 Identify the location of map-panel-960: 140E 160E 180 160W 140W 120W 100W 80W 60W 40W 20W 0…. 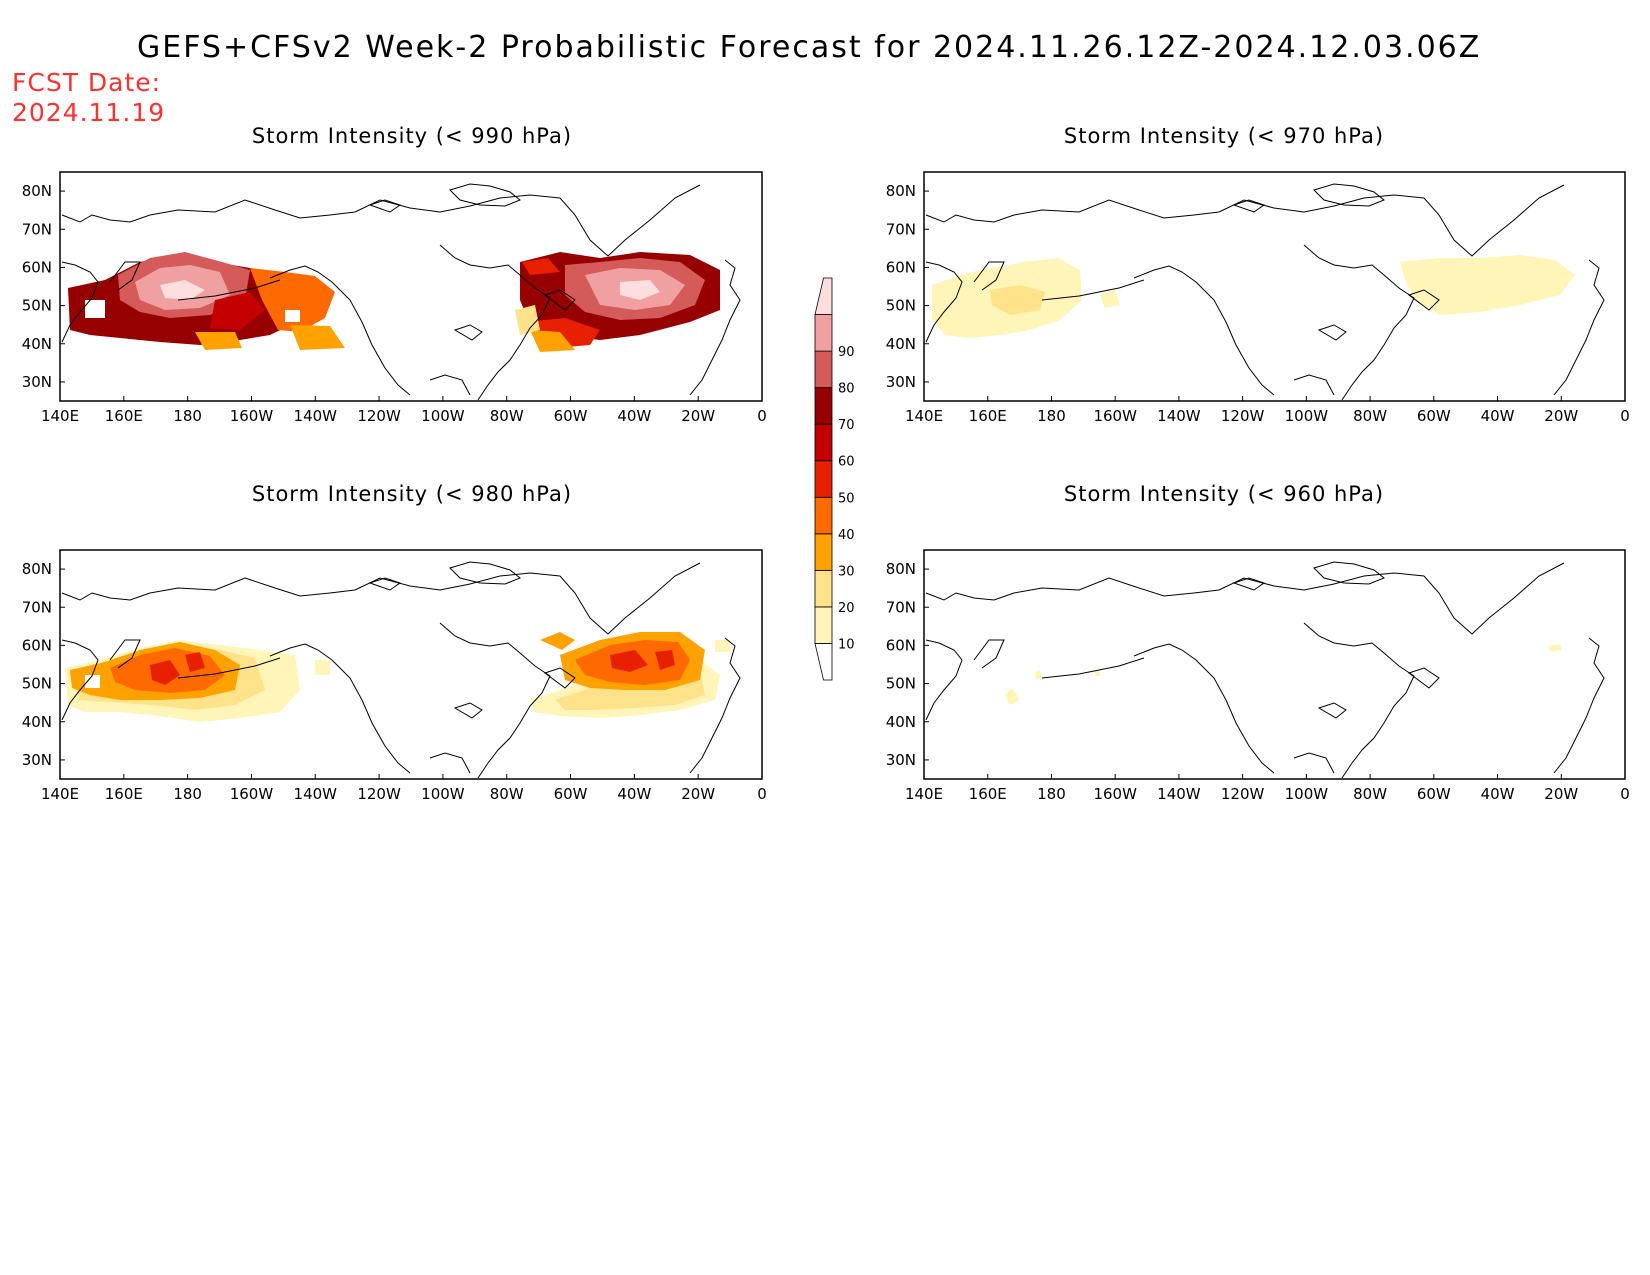
(1258, 676).